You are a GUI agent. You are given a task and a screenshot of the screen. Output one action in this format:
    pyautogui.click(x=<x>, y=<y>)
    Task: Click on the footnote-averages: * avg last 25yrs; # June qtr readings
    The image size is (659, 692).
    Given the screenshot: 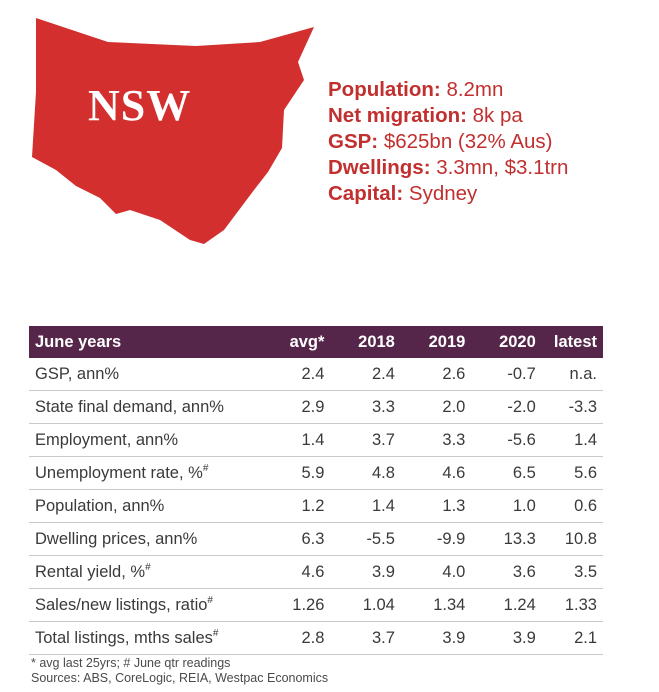 What is the action you would take?
    pyautogui.click(x=131, y=663)
    